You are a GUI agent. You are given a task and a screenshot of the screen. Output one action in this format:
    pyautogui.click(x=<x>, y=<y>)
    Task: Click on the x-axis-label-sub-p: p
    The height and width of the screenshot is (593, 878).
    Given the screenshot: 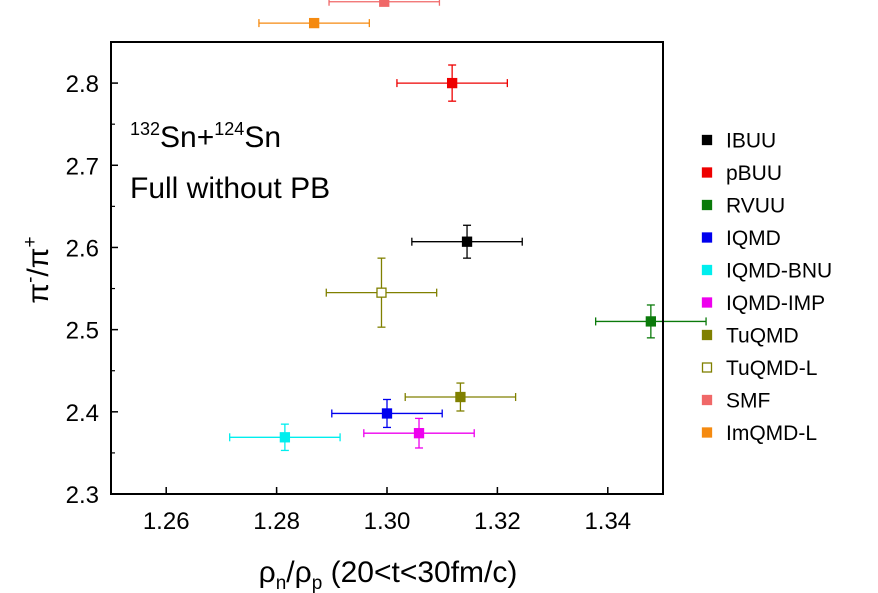 What is the action you would take?
    pyautogui.click(x=317, y=583)
    